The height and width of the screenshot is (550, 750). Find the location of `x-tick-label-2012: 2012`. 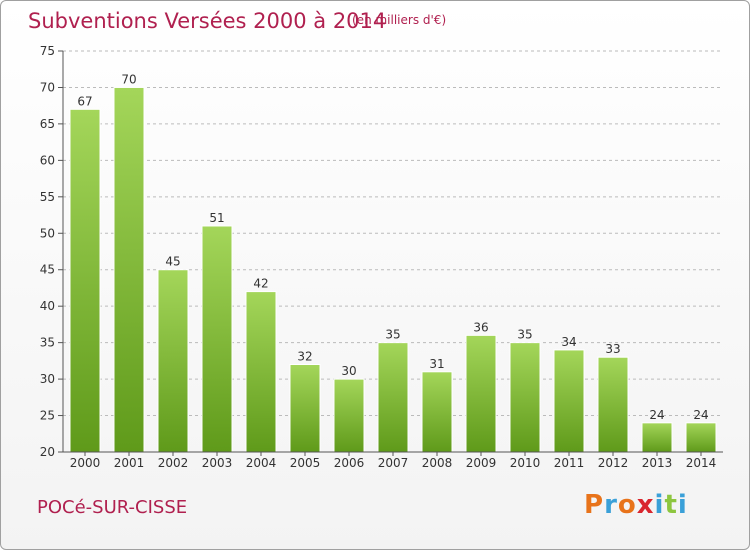

x-tick-label-2012: 2012 is located at coordinates (613, 463).